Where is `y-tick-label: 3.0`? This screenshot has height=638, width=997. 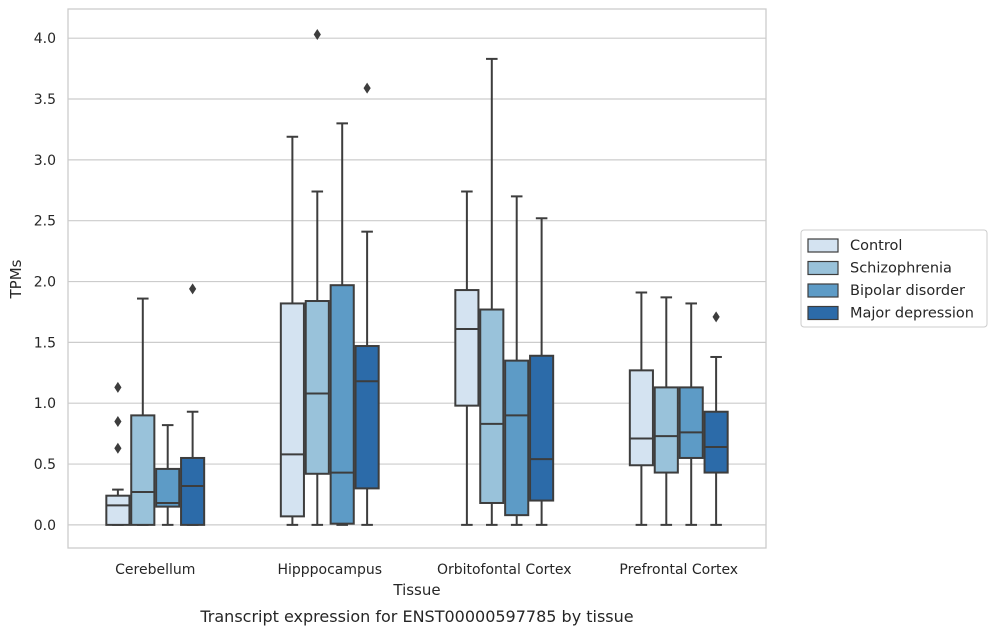
y-tick-label: 3.0 is located at coordinates (45, 161).